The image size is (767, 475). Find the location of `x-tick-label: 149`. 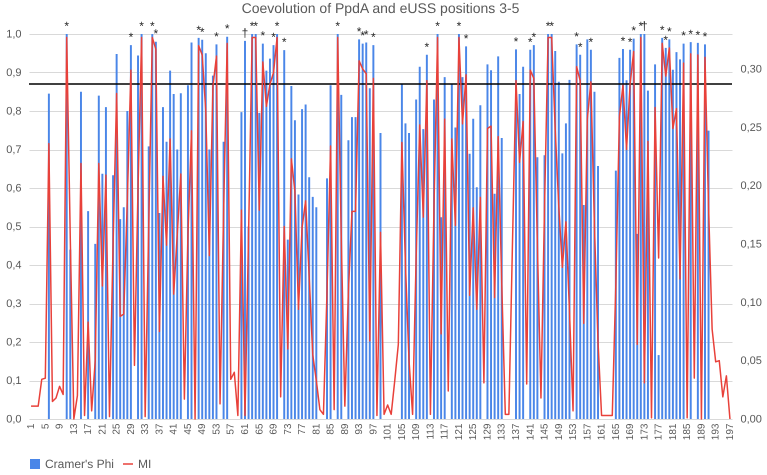

x-tick-label: 149 is located at coordinates (559, 431).